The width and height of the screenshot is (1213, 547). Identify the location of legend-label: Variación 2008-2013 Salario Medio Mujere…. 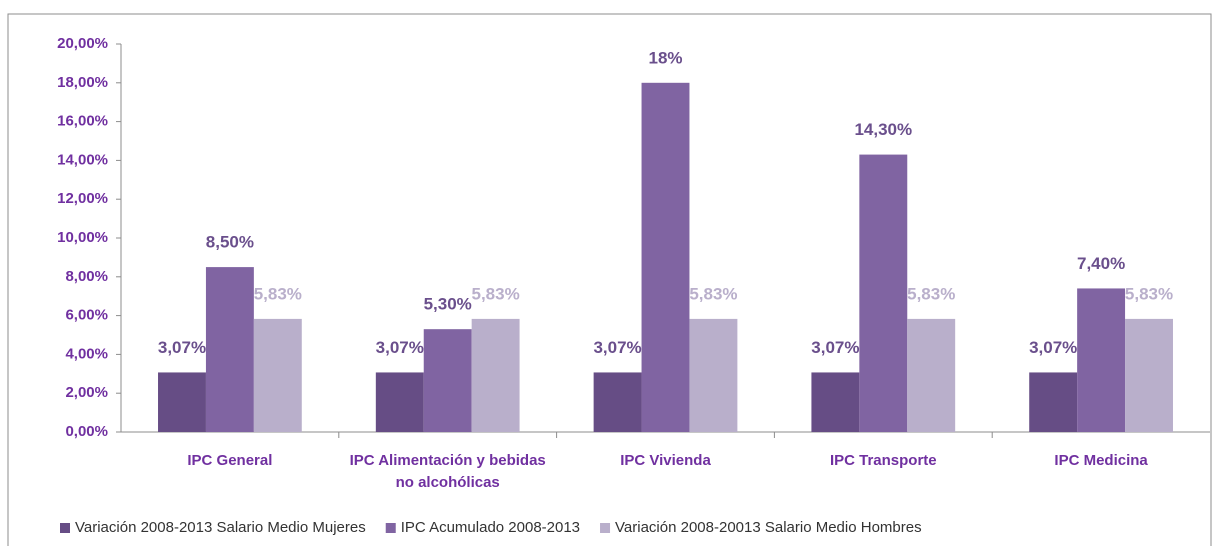
(220, 527).